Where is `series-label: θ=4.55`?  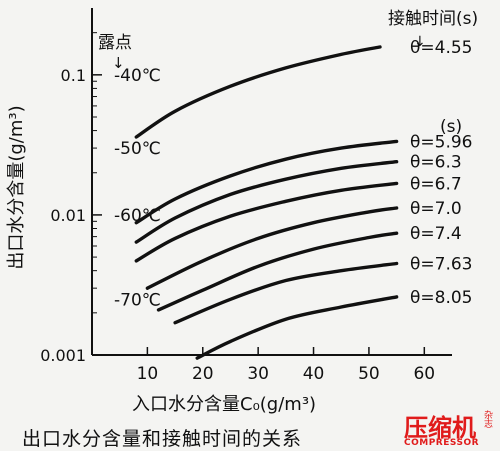
series-label: θ=4.55 is located at coordinates (441, 48).